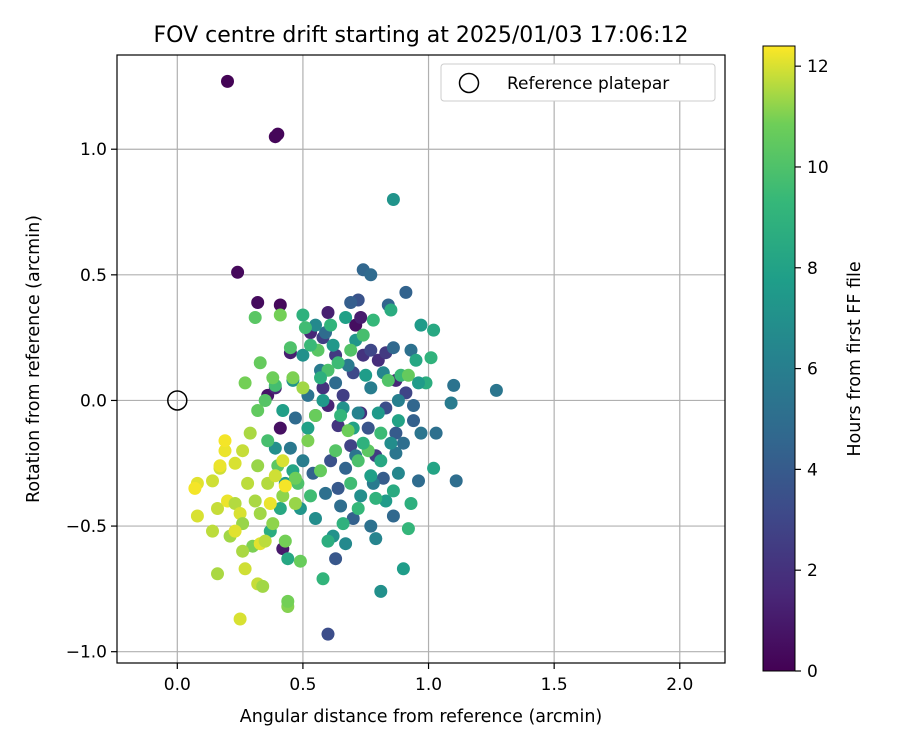 This screenshot has height=750, width=900. What do you see at coordinates (93, 276) in the screenshot?
I see `y-tick-label: 0.5` at bounding box center [93, 276].